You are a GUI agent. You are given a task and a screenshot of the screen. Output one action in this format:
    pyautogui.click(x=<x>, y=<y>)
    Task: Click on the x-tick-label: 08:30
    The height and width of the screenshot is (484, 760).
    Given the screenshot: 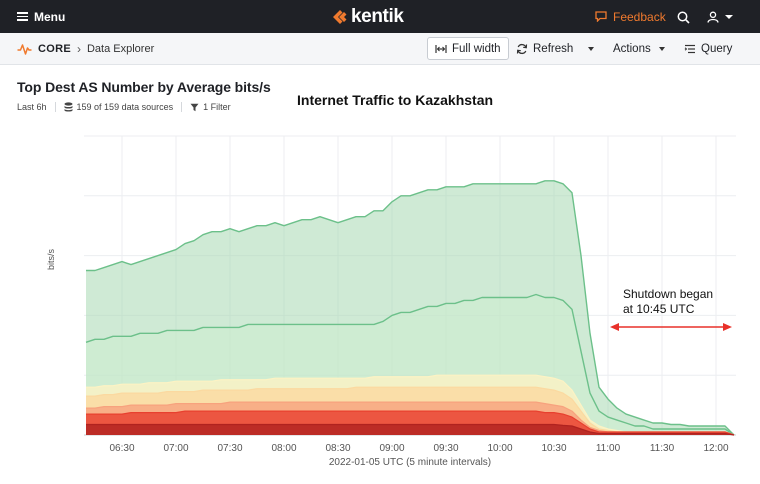 What is the action you would take?
    pyautogui.click(x=337, y=448)
    